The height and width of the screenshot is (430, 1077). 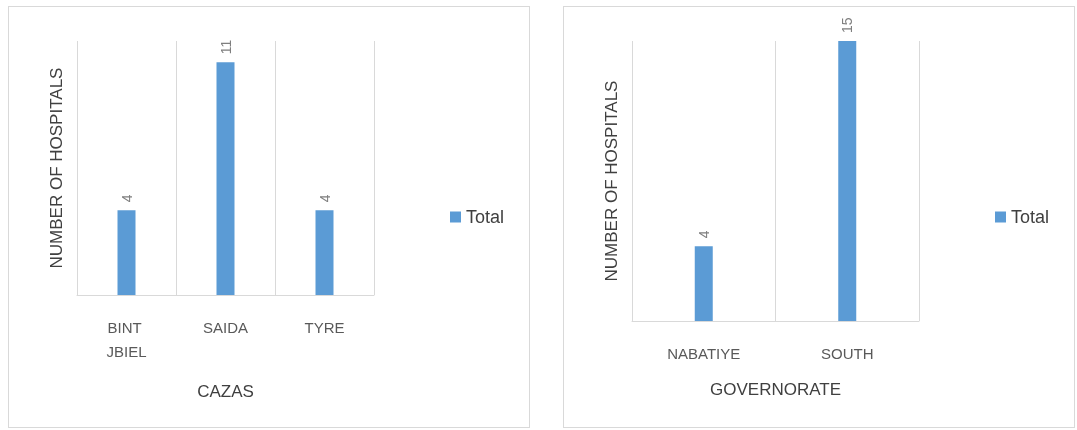 I want to click on x-axis-title: GOVERNORATE, so click(x=775, y=389).